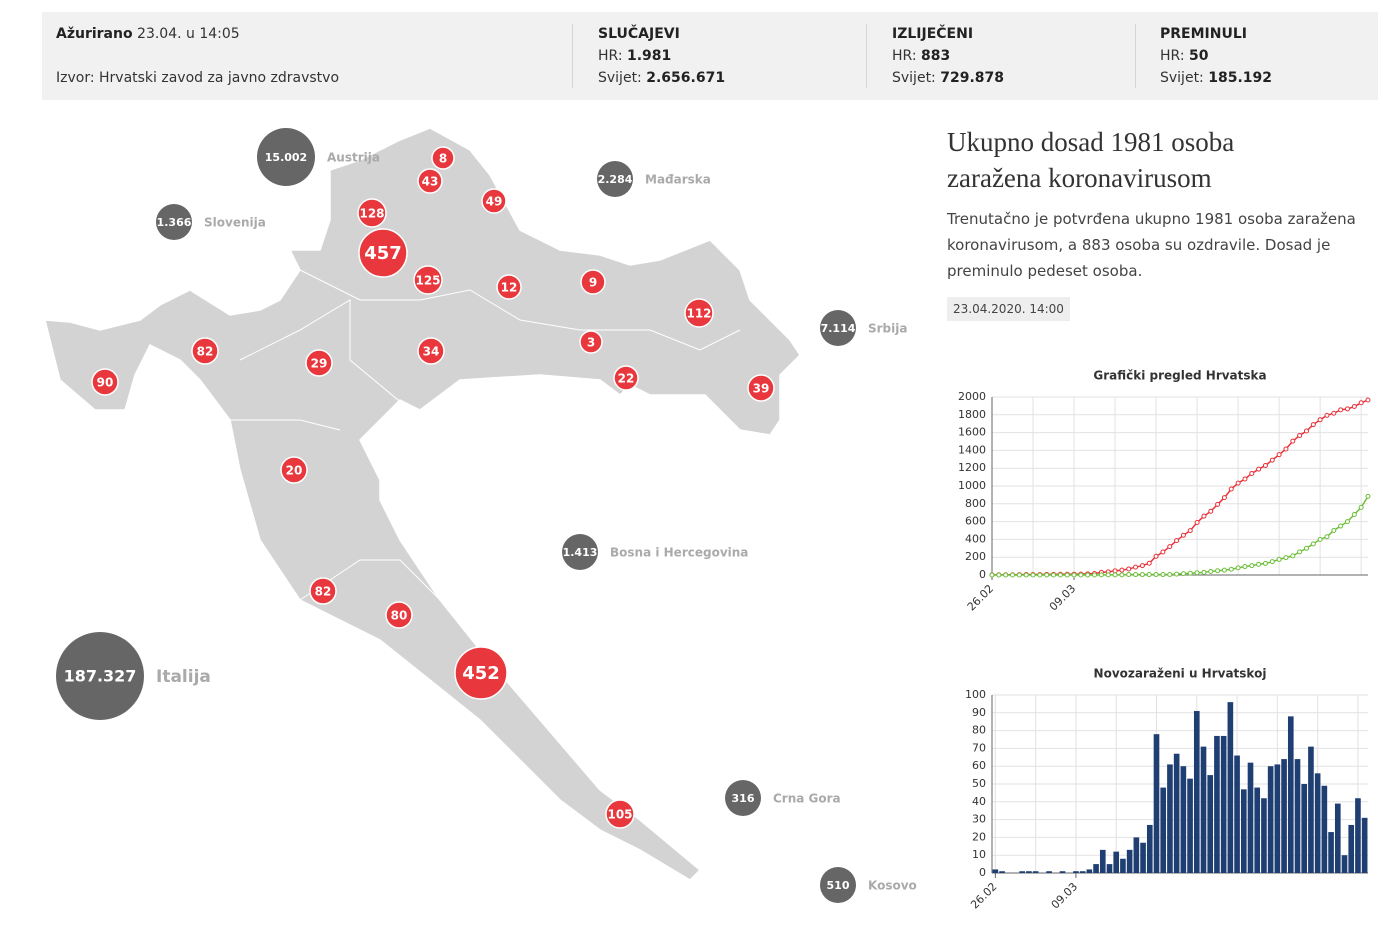 The height and width of the screenshot is (932, 1400). Describe the element at coordinates (686, 78) in the screenshot. I see `stat-world: 2.656.671` at that location.